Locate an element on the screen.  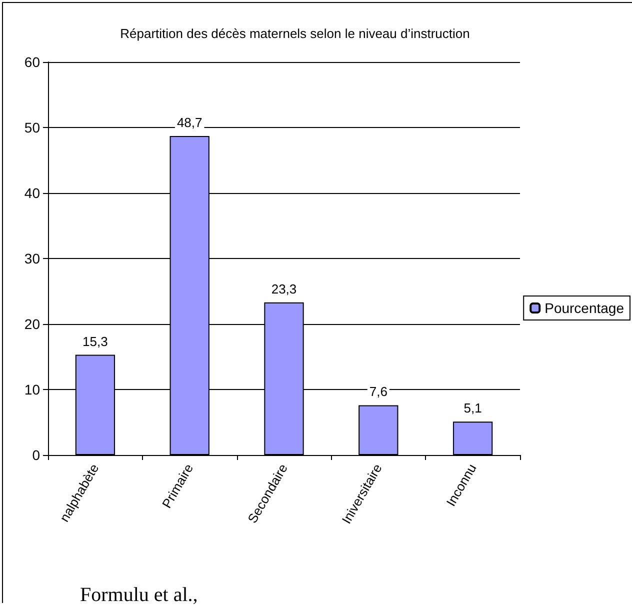
data-label: 48,7 is located at coordinates (189, 122).